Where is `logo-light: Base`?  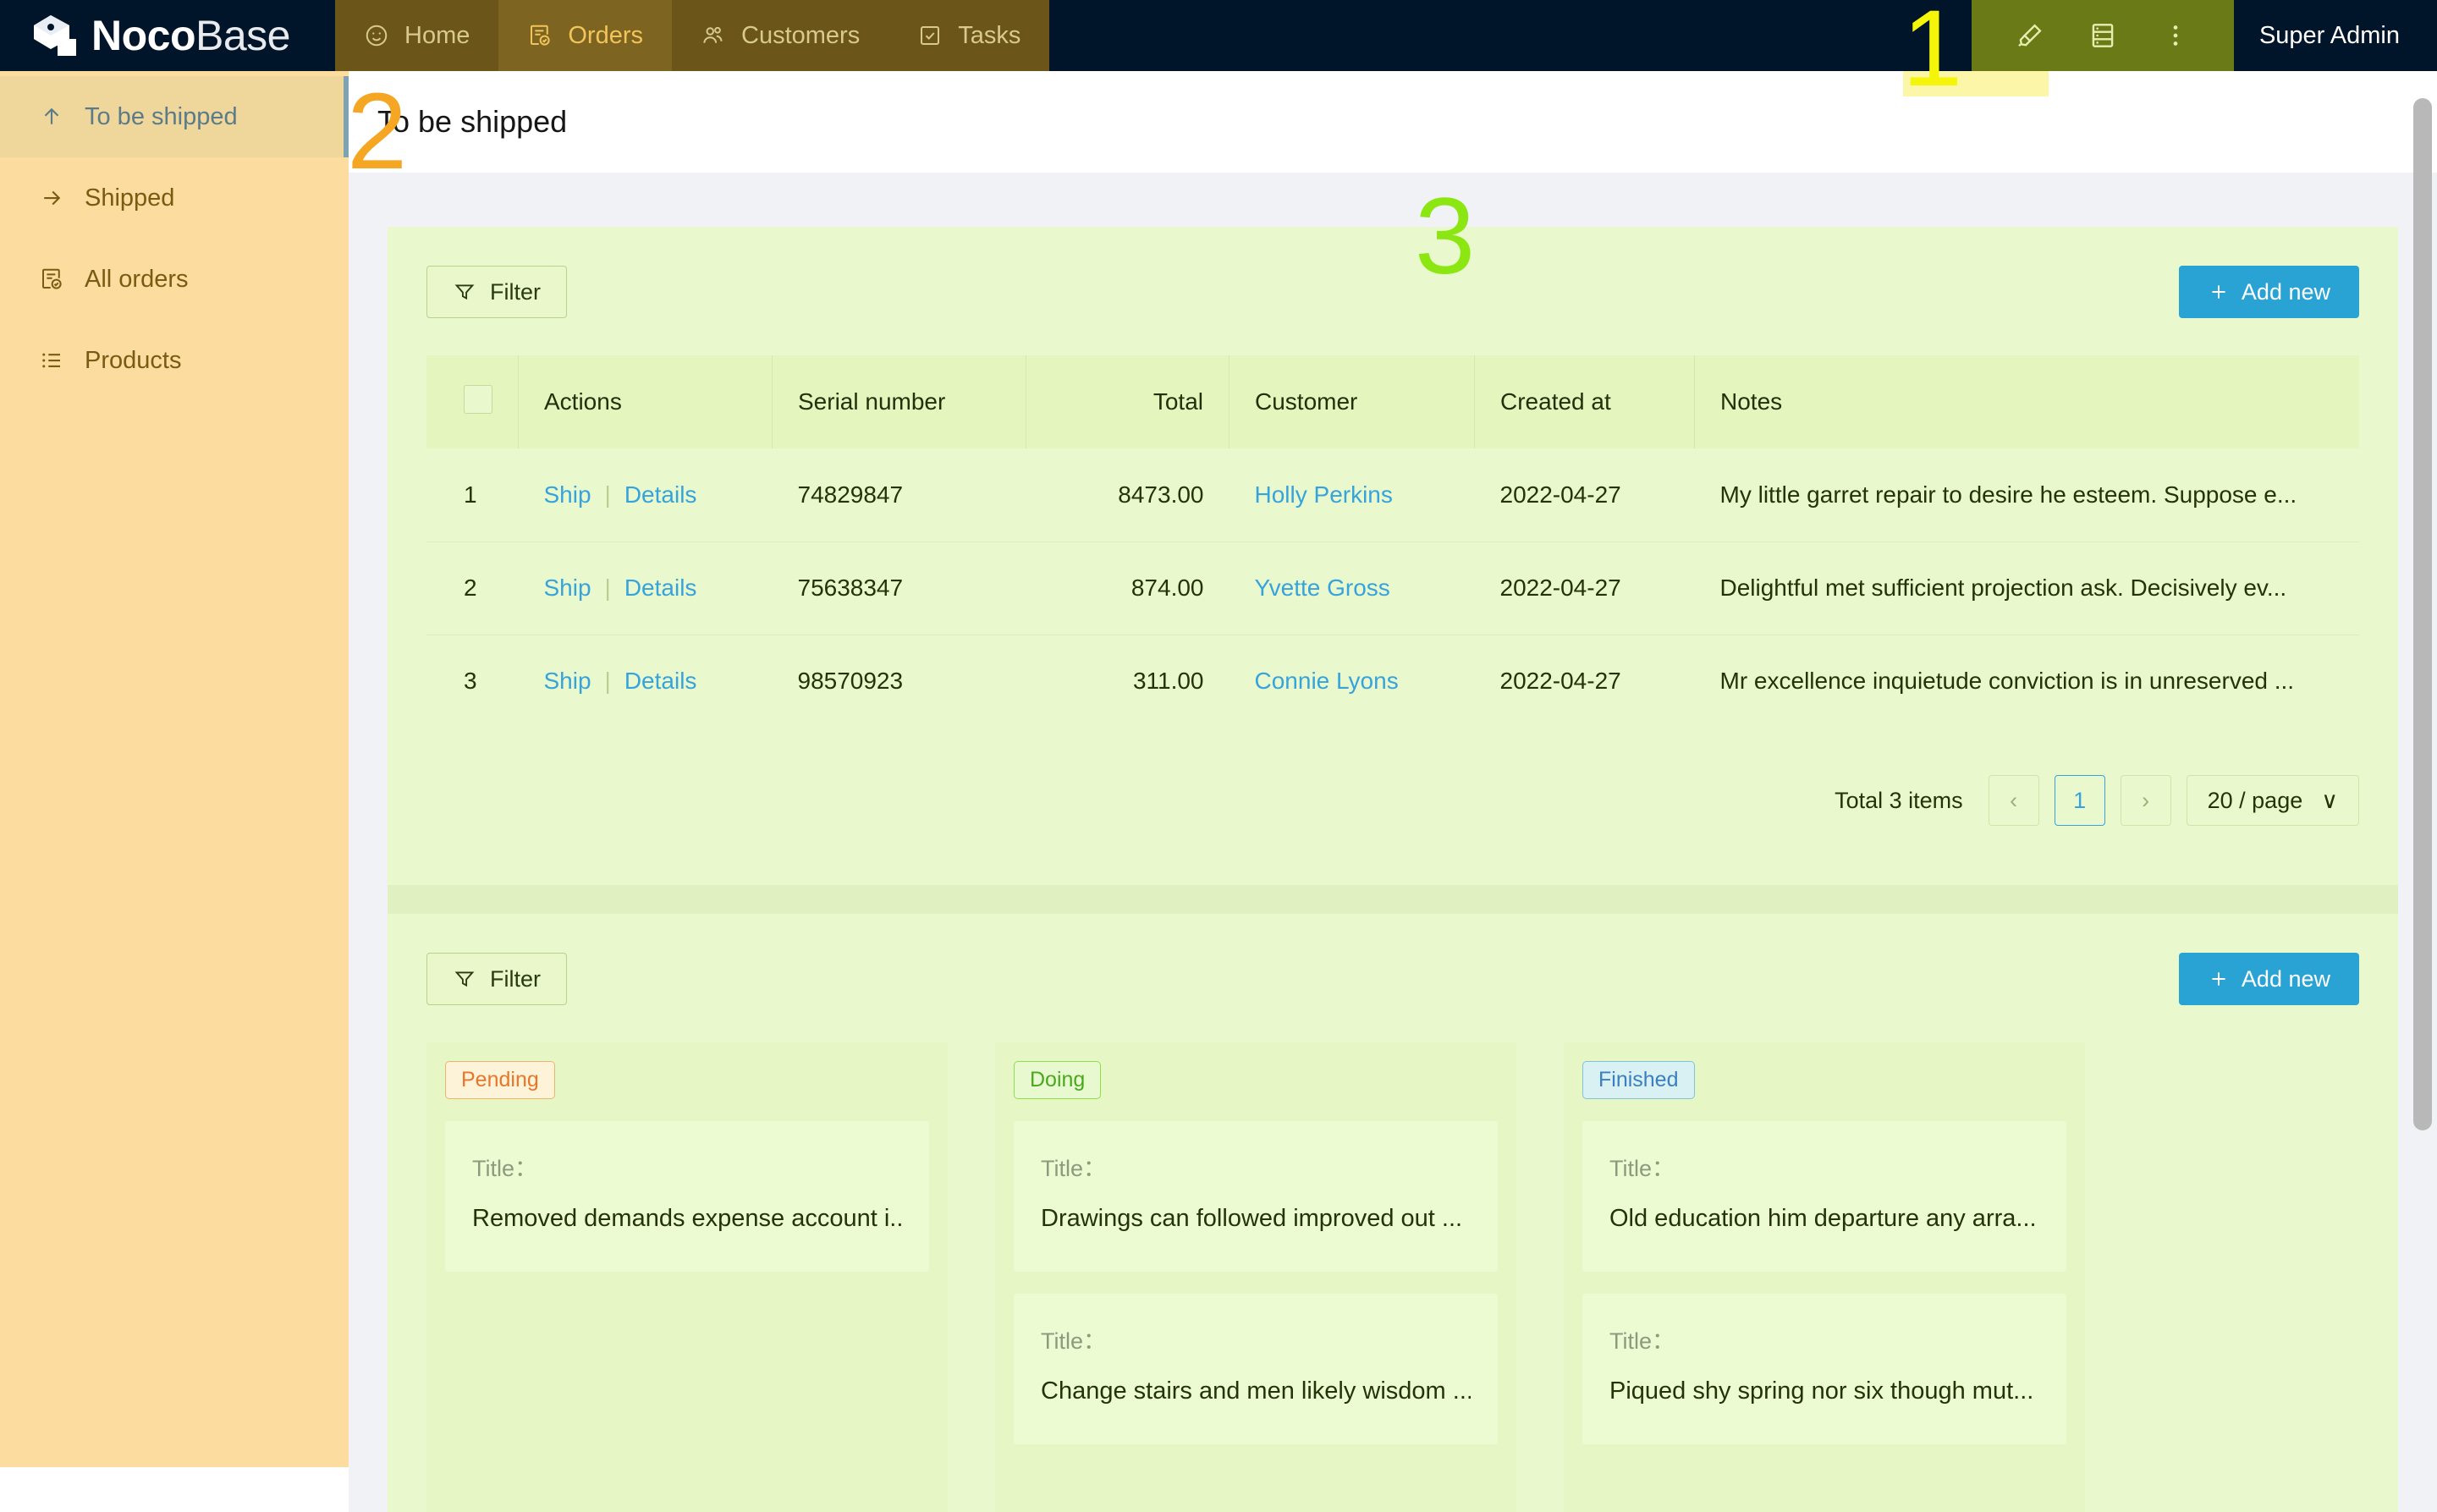 logo-light: Base is located at coordinates (243, 36).